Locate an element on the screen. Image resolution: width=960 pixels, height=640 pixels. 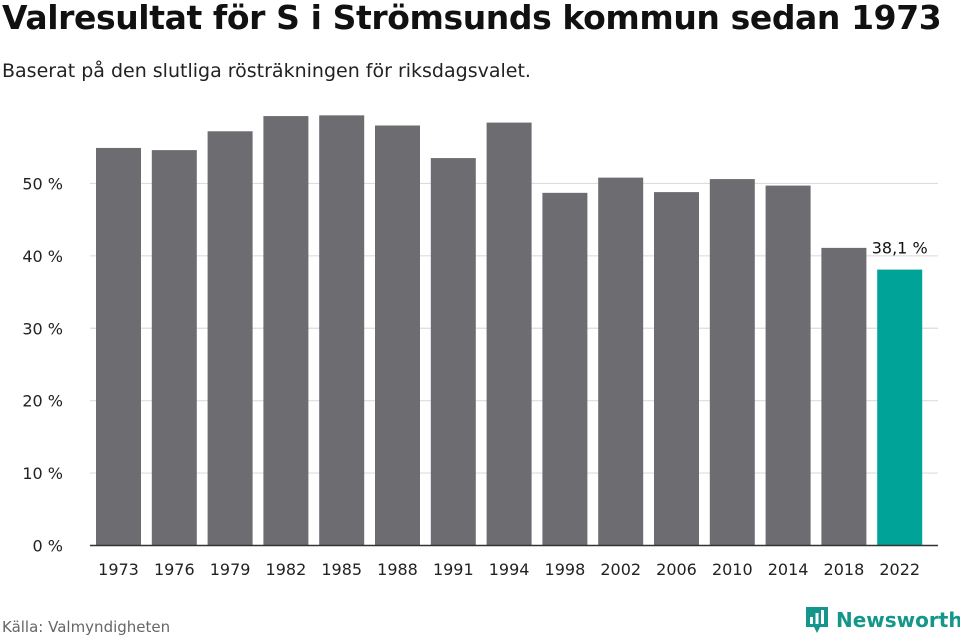
x-tick-label: 2018 is located at coordinates (844, 569).